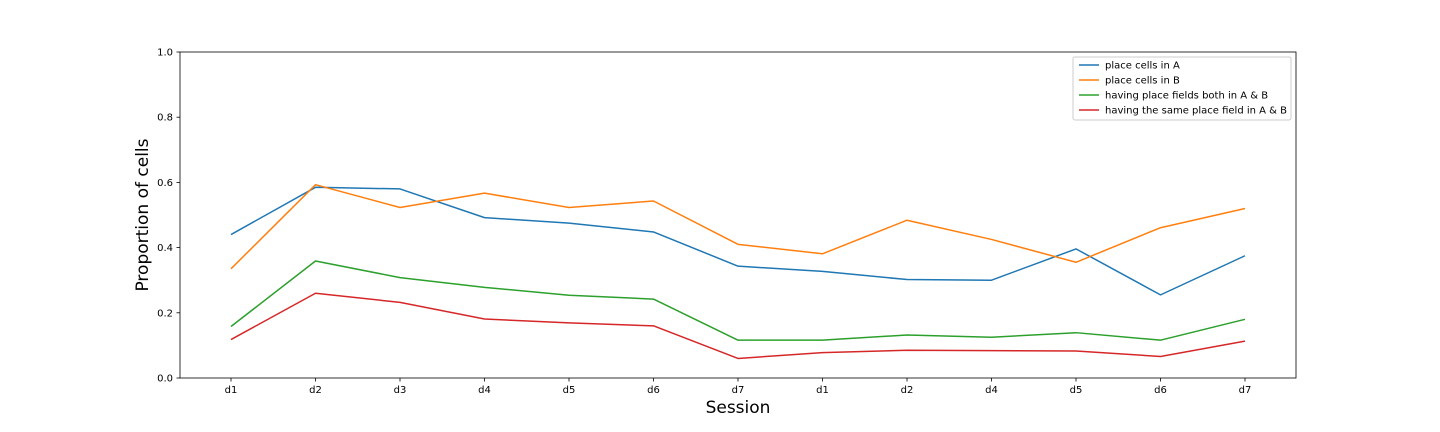 This screenshot has height=432, width=1440. What do you see at coordinates (1196, 111) in the screenshot?
I see `legend-label-4: having the same place field in A & B` at bounding box center [1196, 111].